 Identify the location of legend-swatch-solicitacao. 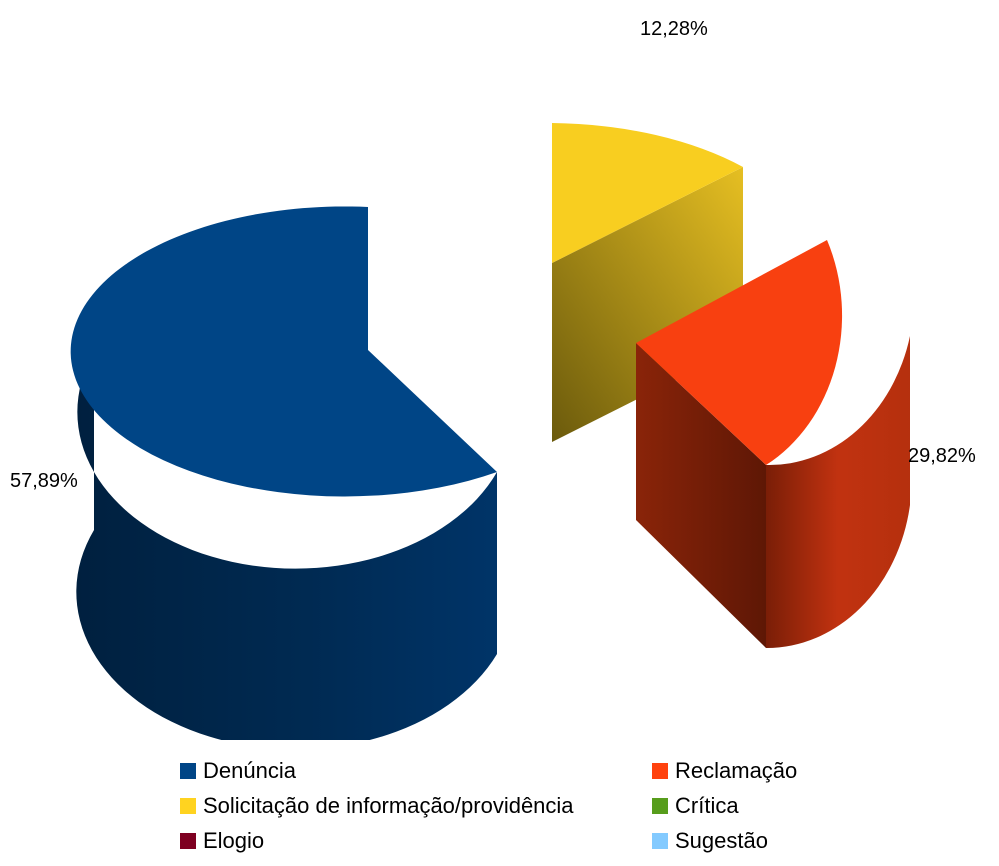
(188, 806).